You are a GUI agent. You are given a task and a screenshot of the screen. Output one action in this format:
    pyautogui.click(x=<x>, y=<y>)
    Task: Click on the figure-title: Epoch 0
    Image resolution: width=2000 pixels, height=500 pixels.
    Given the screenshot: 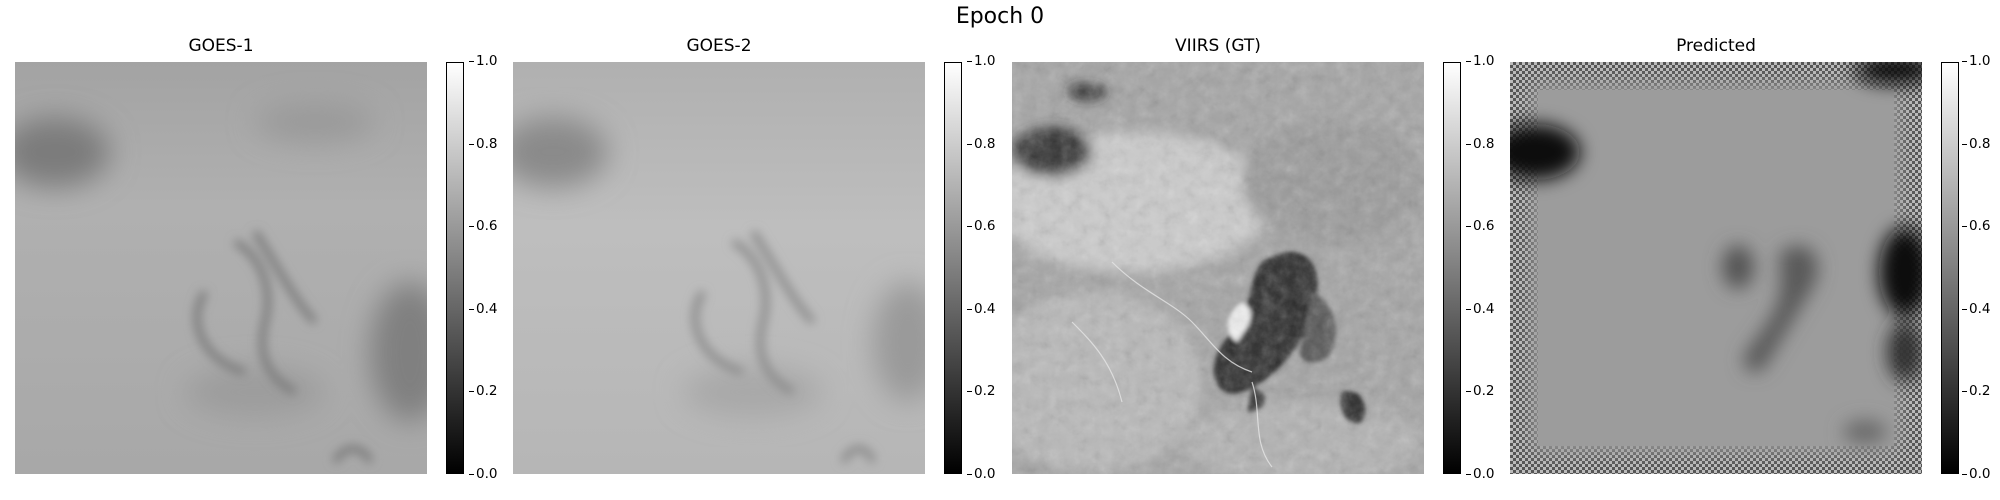 What is the action you would take?
    pyautogui.click(x=1000, y=16)
    